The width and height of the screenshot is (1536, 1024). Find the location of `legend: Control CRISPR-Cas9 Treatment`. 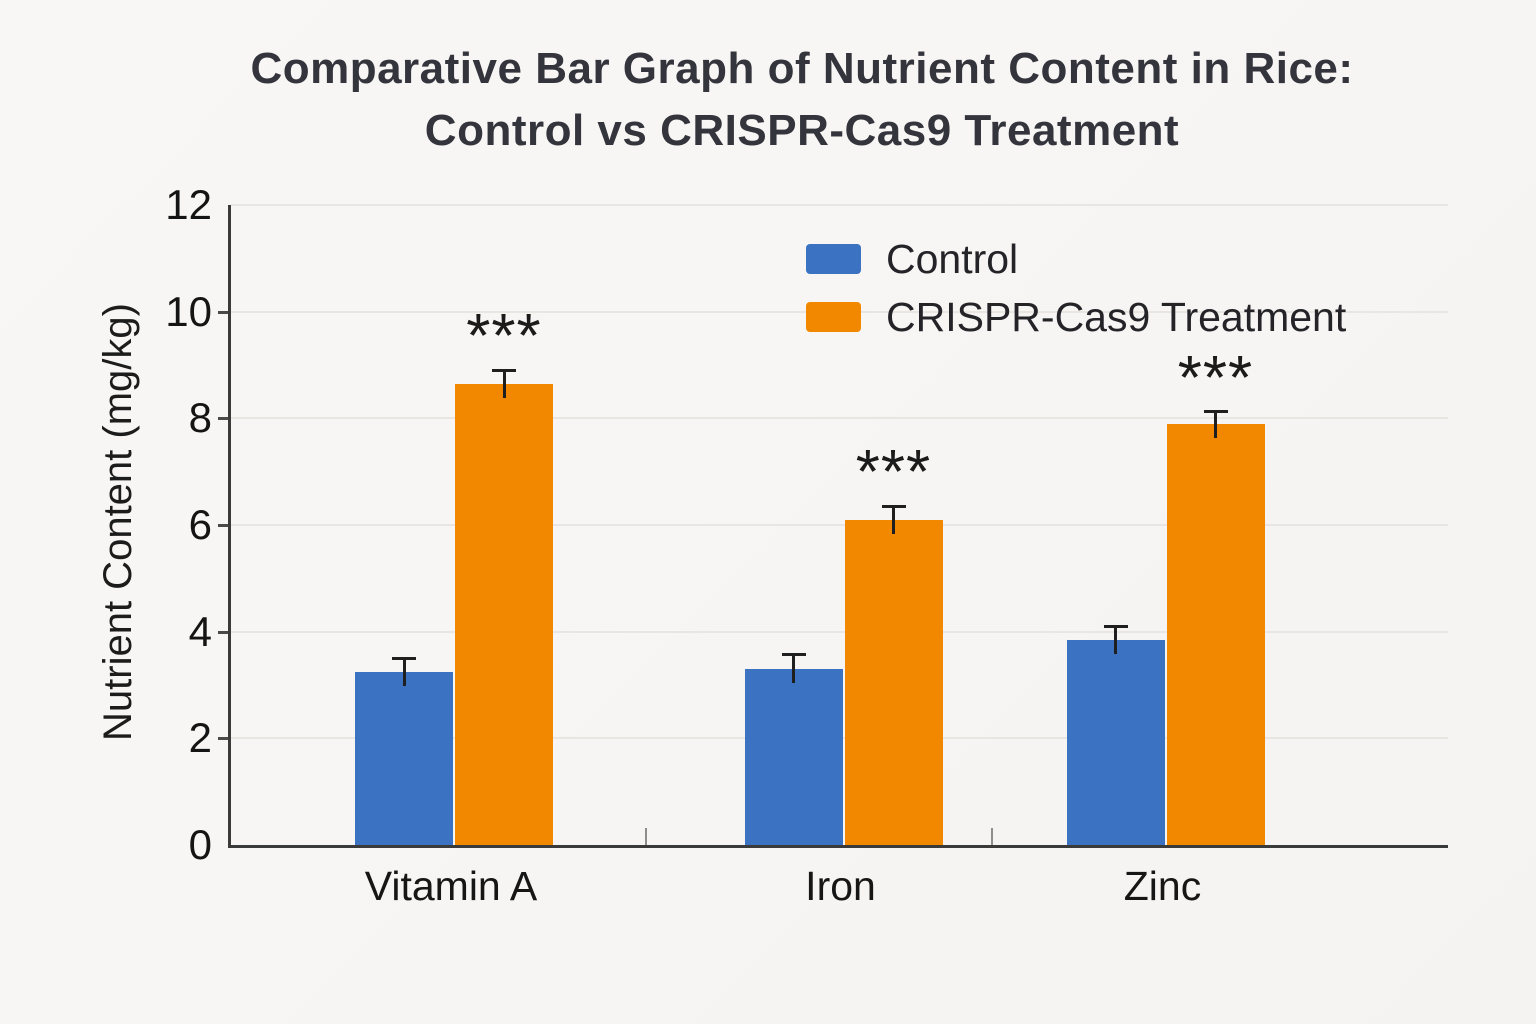

legend: Control CRISPR-Cas9 Treatment is located at coordinates (1076, 297).